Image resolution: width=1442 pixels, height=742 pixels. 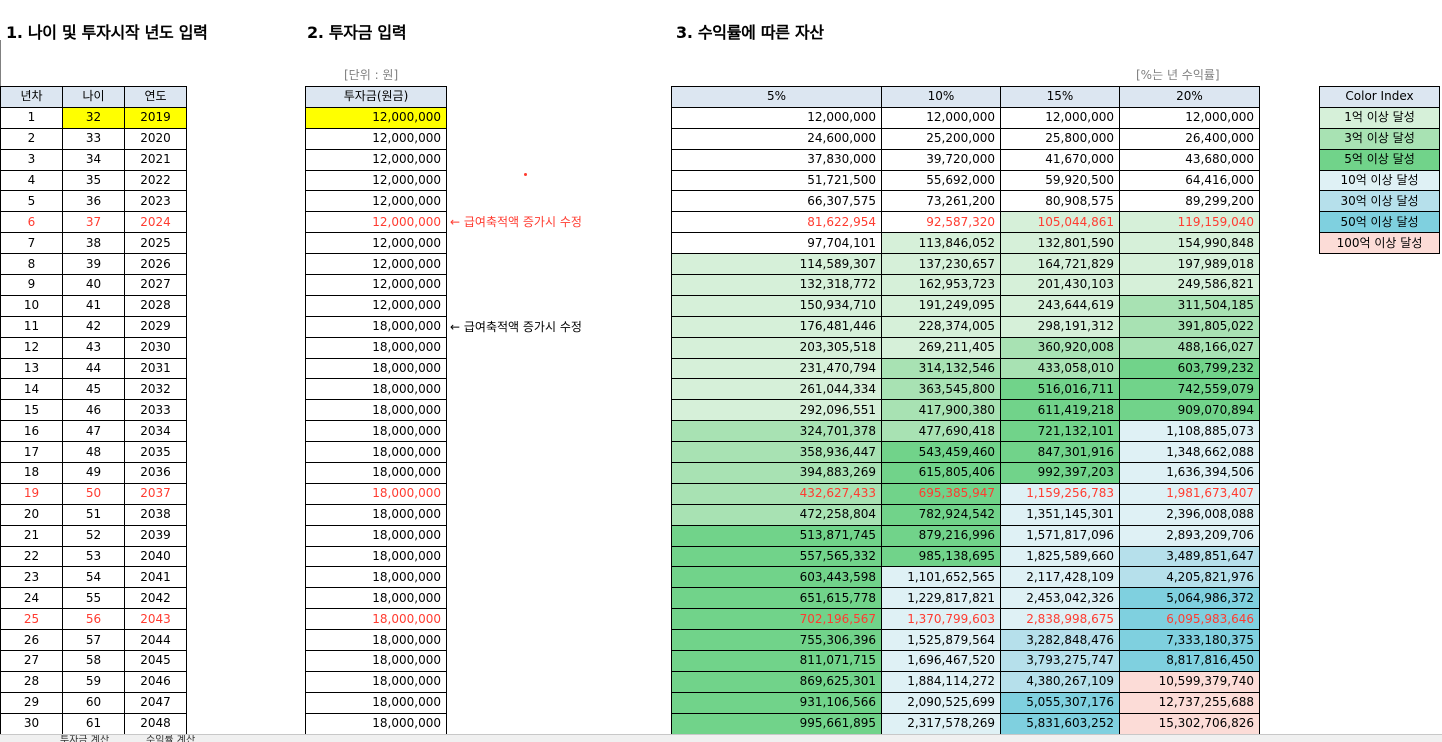 What do you see at coordinates (941, 619) in the screenshot?
I see `asset-value-cell: 1,370,799,603` at bounding box center [941, 619].